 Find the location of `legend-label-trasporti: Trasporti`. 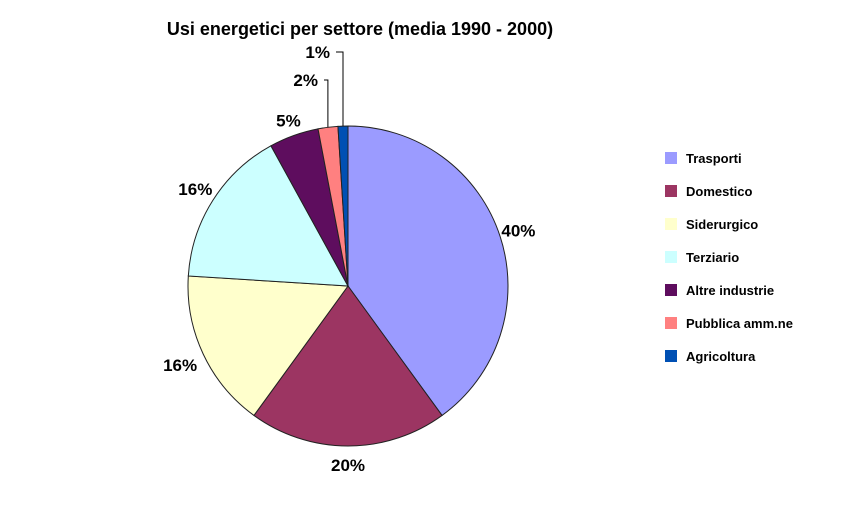

legend-label-trasporti: Trasporti is located at coordinates (714, 158).